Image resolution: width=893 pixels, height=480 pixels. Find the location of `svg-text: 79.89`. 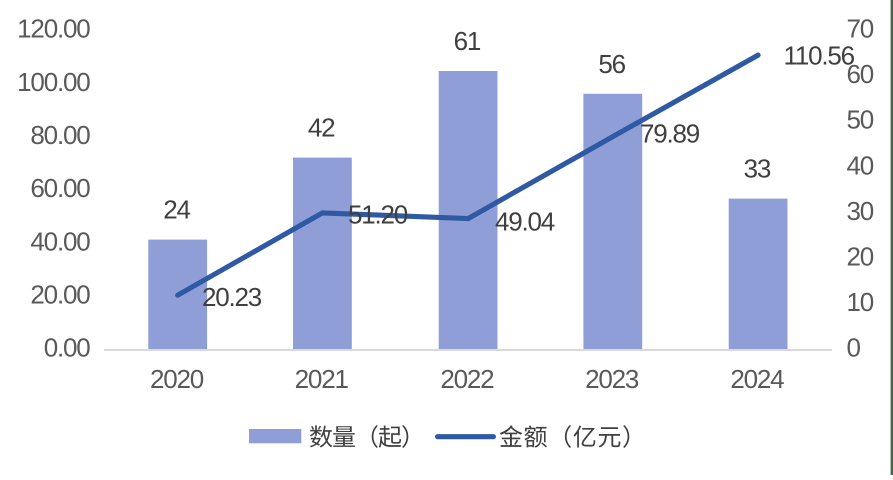

svg-text: 79.89 is located at coordinates (670, 134).